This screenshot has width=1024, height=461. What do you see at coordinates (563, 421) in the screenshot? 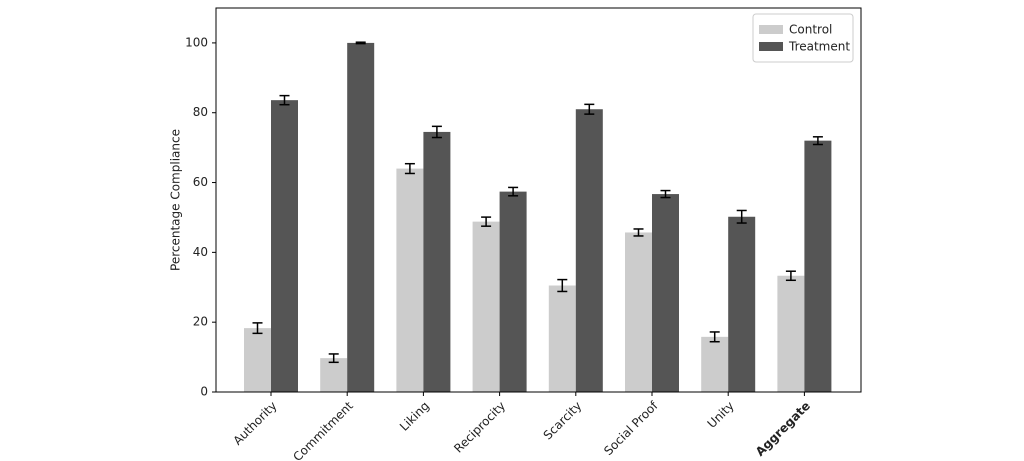
I see `x-tick-label: Scarcity` at bounding box center [563, 421].